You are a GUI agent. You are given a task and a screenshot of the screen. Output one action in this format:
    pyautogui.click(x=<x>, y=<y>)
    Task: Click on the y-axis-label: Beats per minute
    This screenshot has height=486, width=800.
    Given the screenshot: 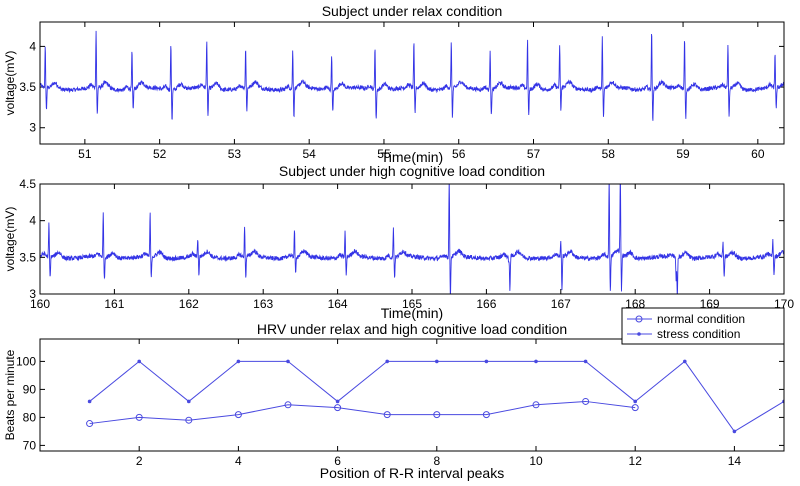 What is the action you would take?
    pyautogui.click(x=10, y=394)
    